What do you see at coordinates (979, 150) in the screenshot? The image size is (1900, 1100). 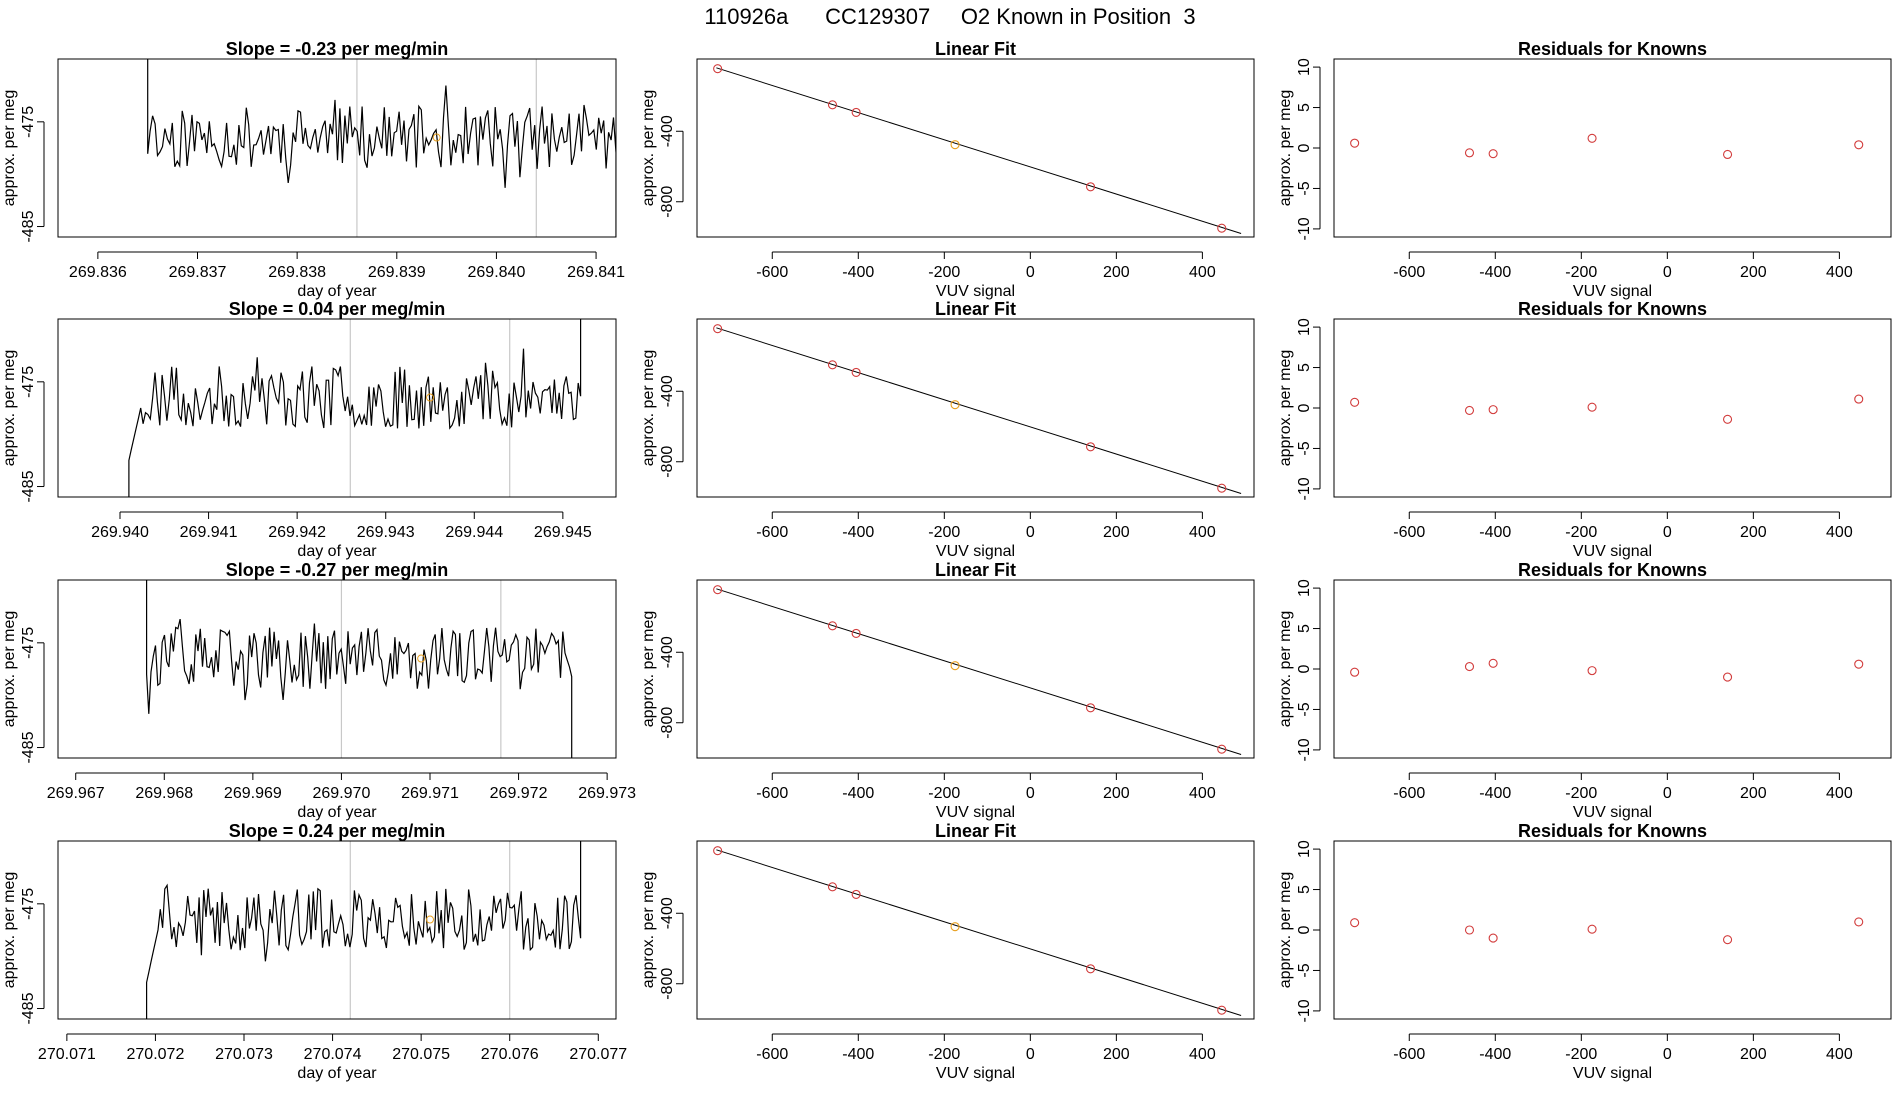 I see `linearfit-0-fit-line` at bounding box center [979, 150].